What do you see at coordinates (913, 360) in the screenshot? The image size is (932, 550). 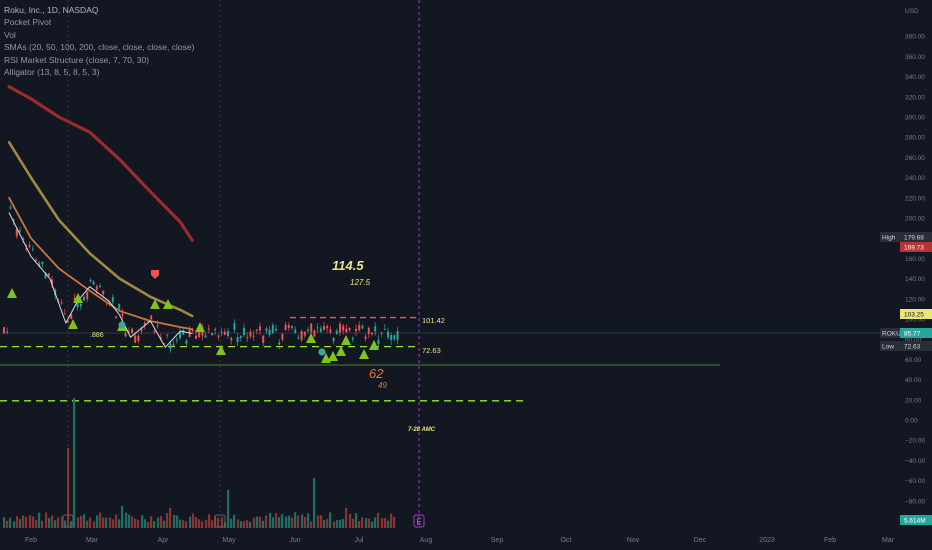 I see `price-tick-label: 60.00` at bounding box center [913, 360].